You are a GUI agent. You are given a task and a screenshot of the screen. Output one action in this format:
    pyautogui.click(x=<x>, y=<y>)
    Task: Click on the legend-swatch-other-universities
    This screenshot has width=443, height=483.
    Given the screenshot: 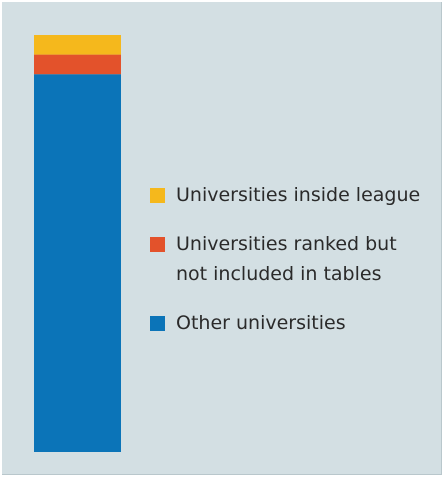 What is the action you would take?
    pyautogui.click(x=157, y=323)
    